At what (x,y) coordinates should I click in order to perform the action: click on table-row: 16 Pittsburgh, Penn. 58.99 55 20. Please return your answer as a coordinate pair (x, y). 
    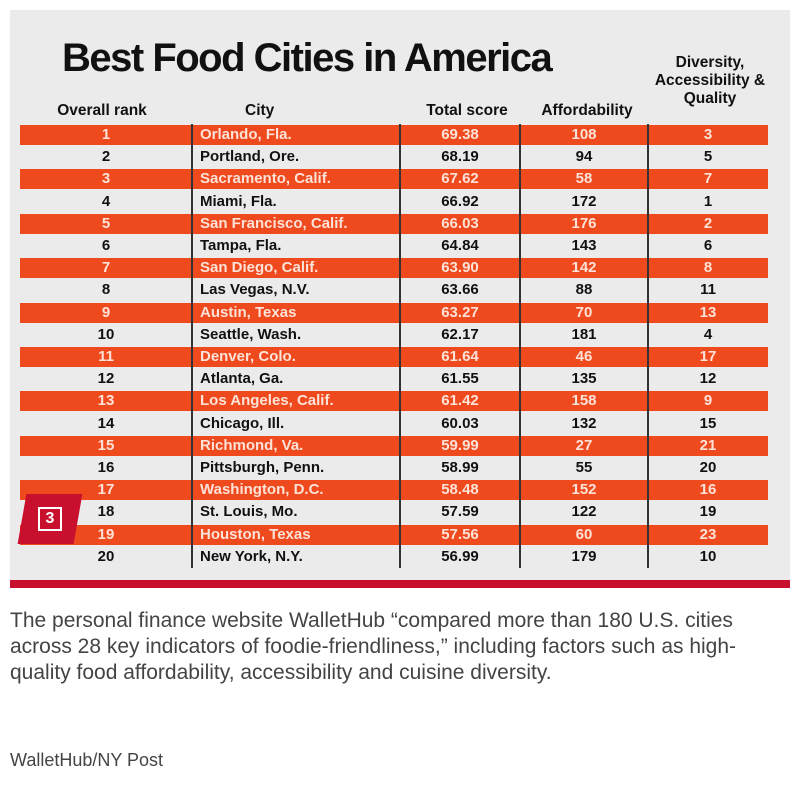
    Looking at the image, I should click on (394, 468).